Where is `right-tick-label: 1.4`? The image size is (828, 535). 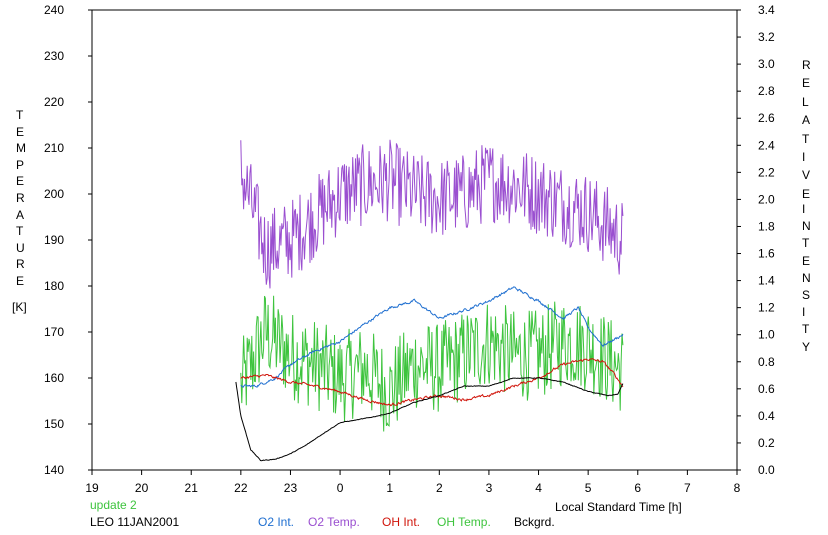
right-tick-label: 1.4 is located at coordinates (766, 281).